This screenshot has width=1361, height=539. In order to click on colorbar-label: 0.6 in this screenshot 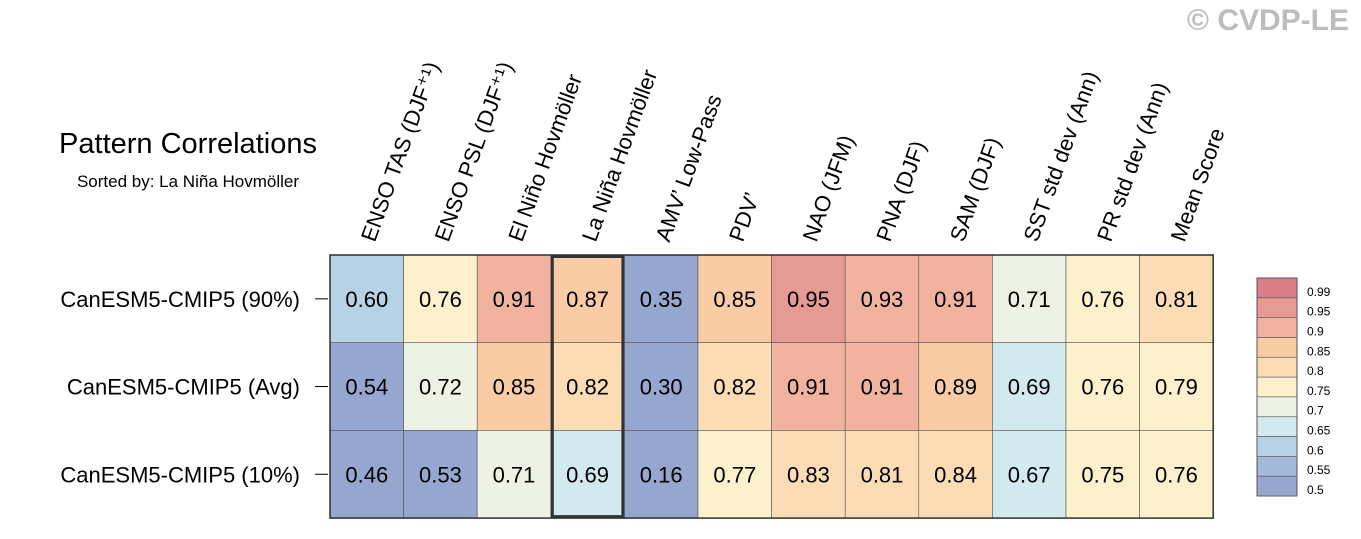, I will do `click(1315, 450)`.